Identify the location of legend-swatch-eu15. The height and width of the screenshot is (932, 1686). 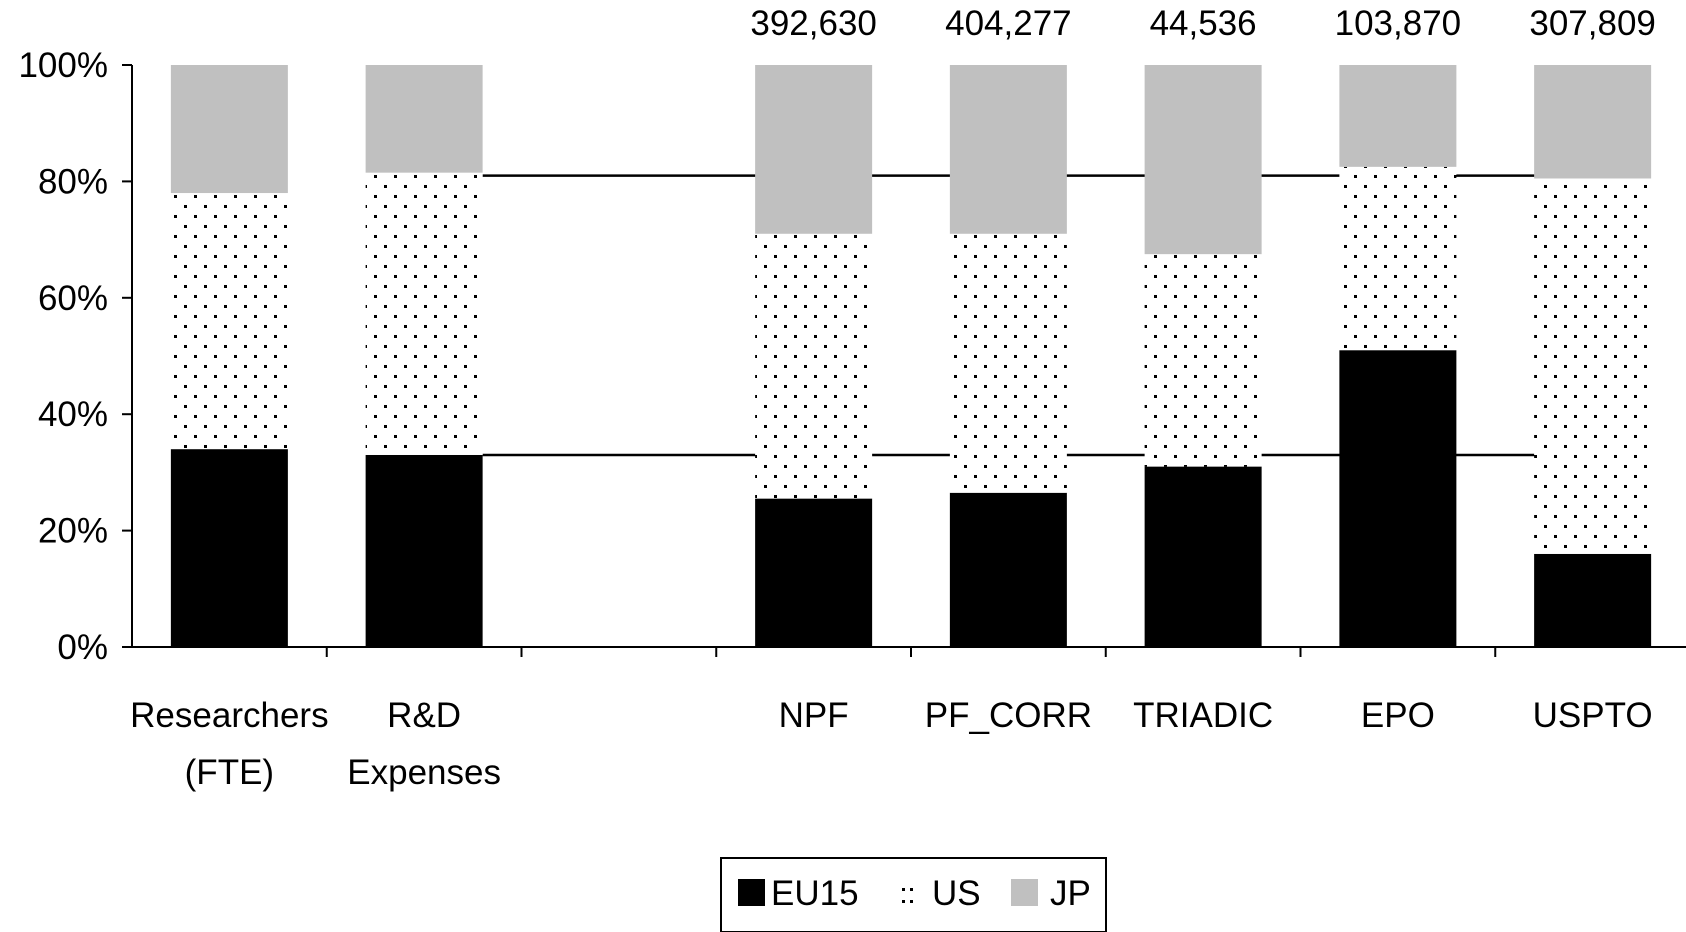
(751, 892).